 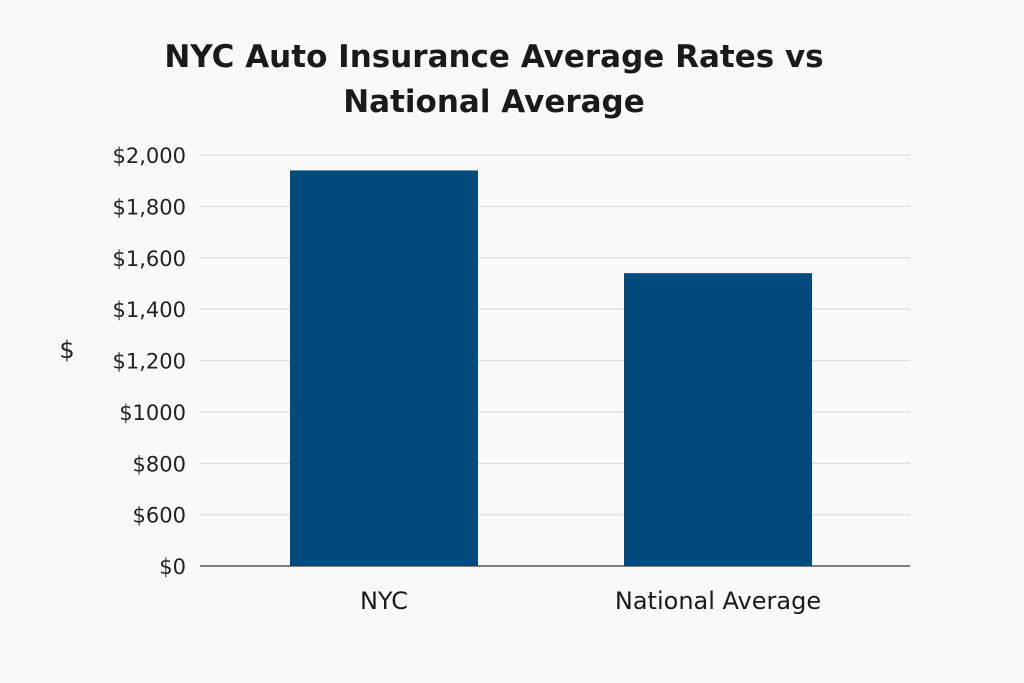 I want to click on y-tick-label: $1000, so click(x=152, y=413).